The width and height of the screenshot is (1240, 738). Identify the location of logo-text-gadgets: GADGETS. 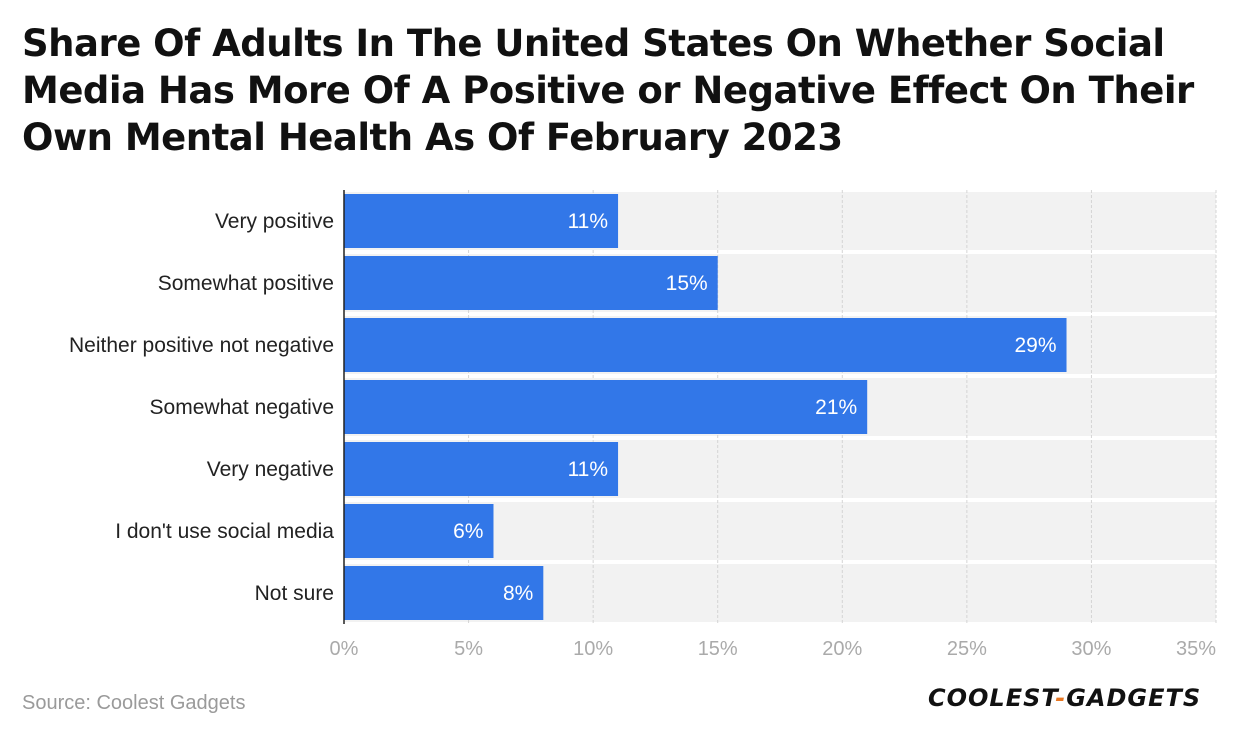
(1134, 698).